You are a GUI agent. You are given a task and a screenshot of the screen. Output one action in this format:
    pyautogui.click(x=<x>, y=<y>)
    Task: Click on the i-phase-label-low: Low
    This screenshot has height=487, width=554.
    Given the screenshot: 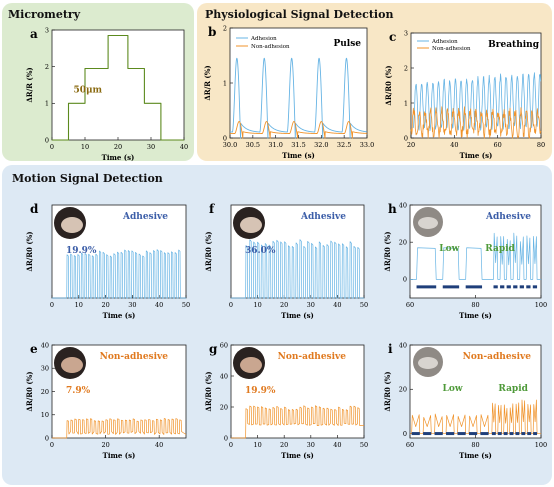 What is the action you would take?
    pyautogui.click(x=453, y=389)
    